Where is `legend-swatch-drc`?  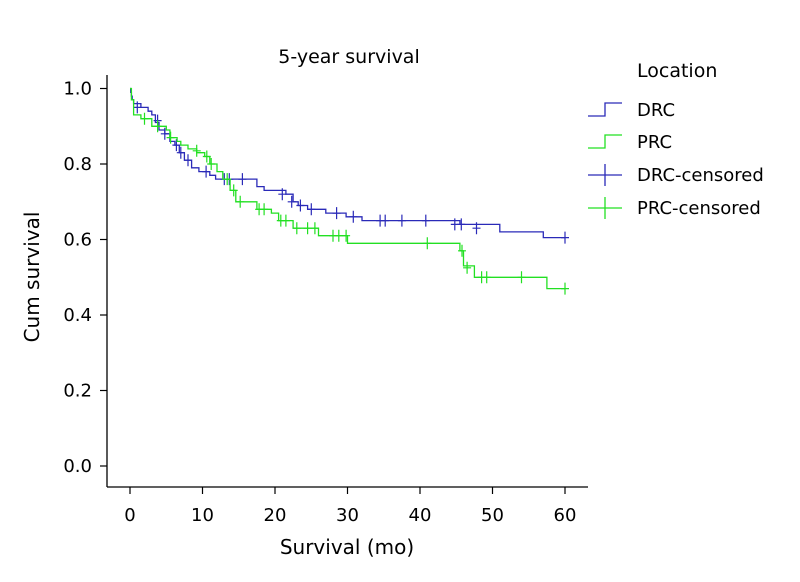
legend-swatch-drc is located at coordinates (605, 109).